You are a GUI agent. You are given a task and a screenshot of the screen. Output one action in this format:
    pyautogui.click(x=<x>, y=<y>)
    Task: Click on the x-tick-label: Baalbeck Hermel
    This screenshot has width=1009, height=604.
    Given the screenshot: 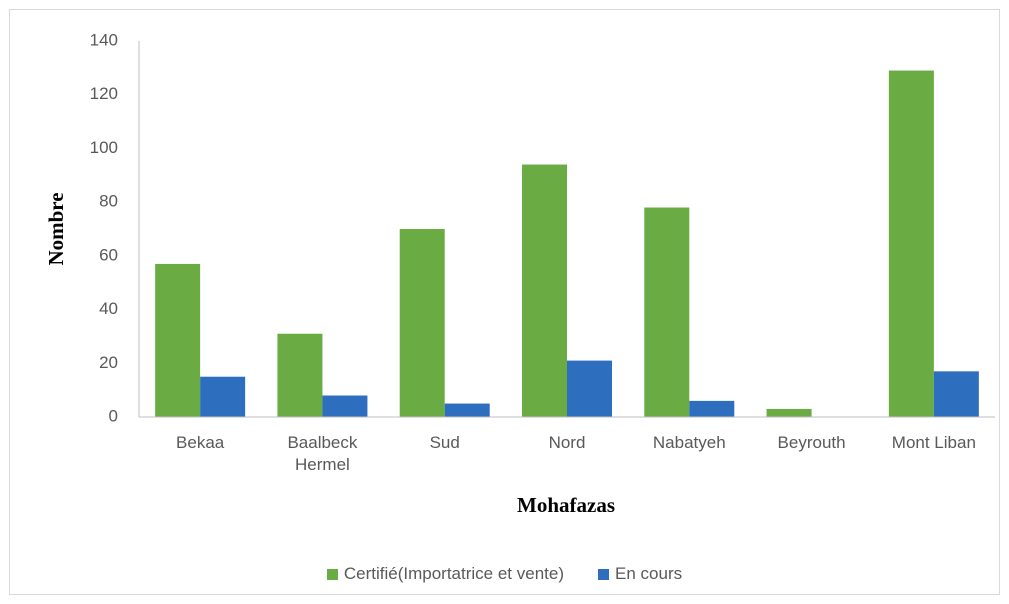 What is the action you would take?
    pyautogui.click(x=322, y=453)
    